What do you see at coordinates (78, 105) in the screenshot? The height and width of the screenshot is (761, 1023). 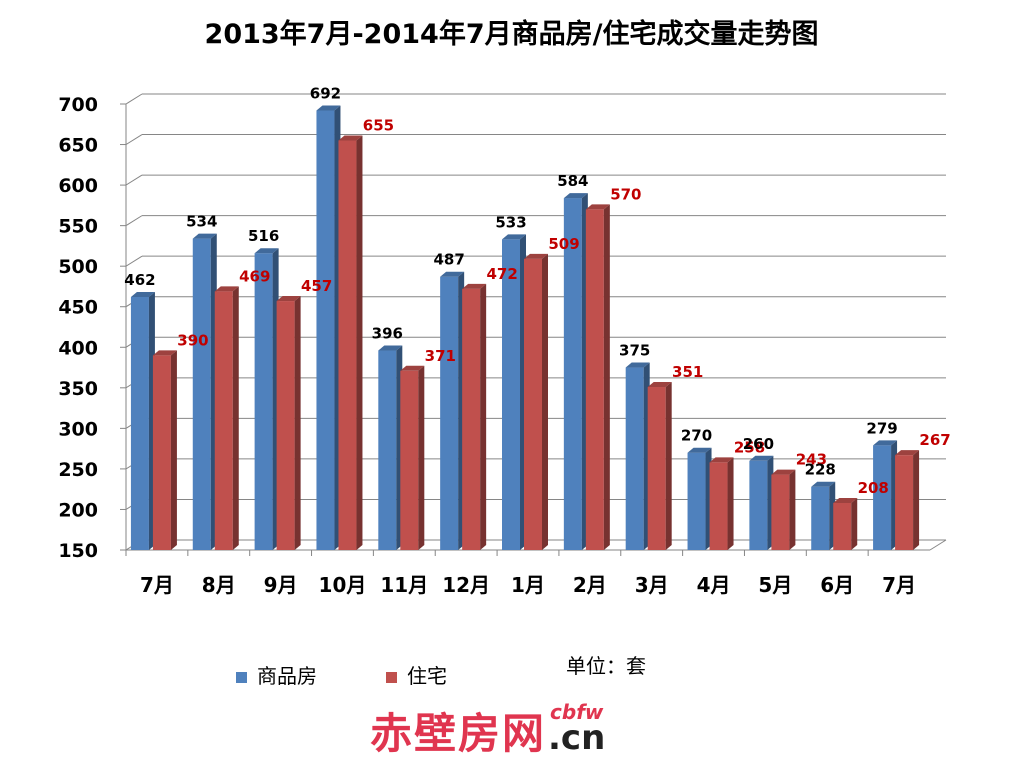 I see `y-tick-label: 700` at bounding box center [78, 105].